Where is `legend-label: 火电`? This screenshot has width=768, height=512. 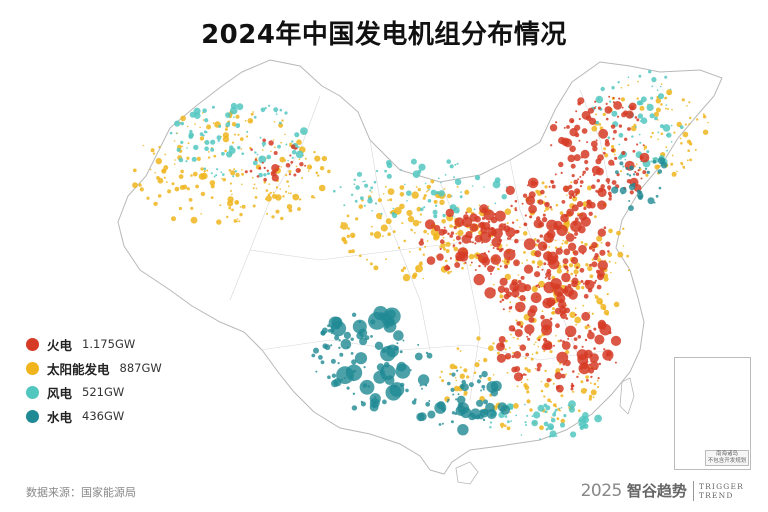
legend-label: 火电 is located at coordinates (60, 345).